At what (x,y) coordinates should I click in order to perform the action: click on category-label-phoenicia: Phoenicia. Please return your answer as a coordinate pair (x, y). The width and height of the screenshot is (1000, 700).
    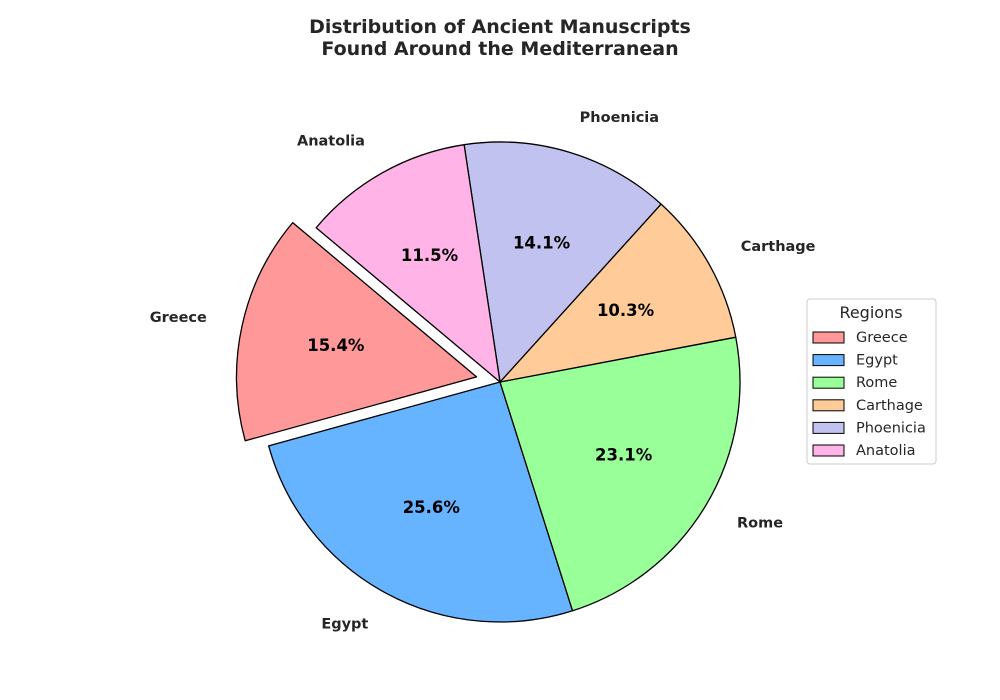
    Looking at the image, I should click on (619, 118).